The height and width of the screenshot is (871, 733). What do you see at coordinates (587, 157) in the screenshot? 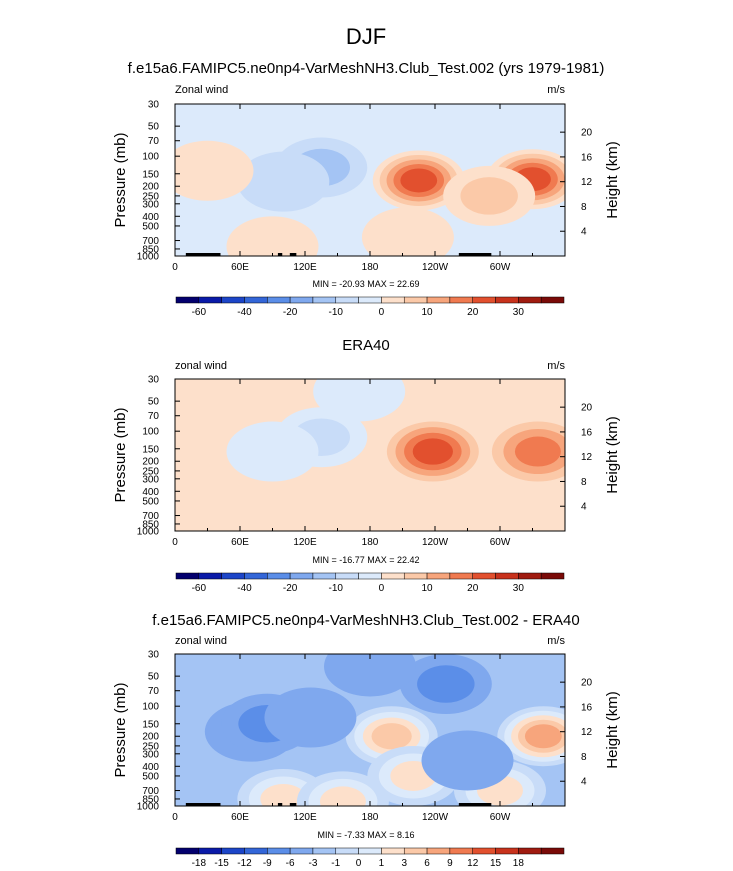
I see `y2-tick-label: 16` at bounding box center [587, 157].